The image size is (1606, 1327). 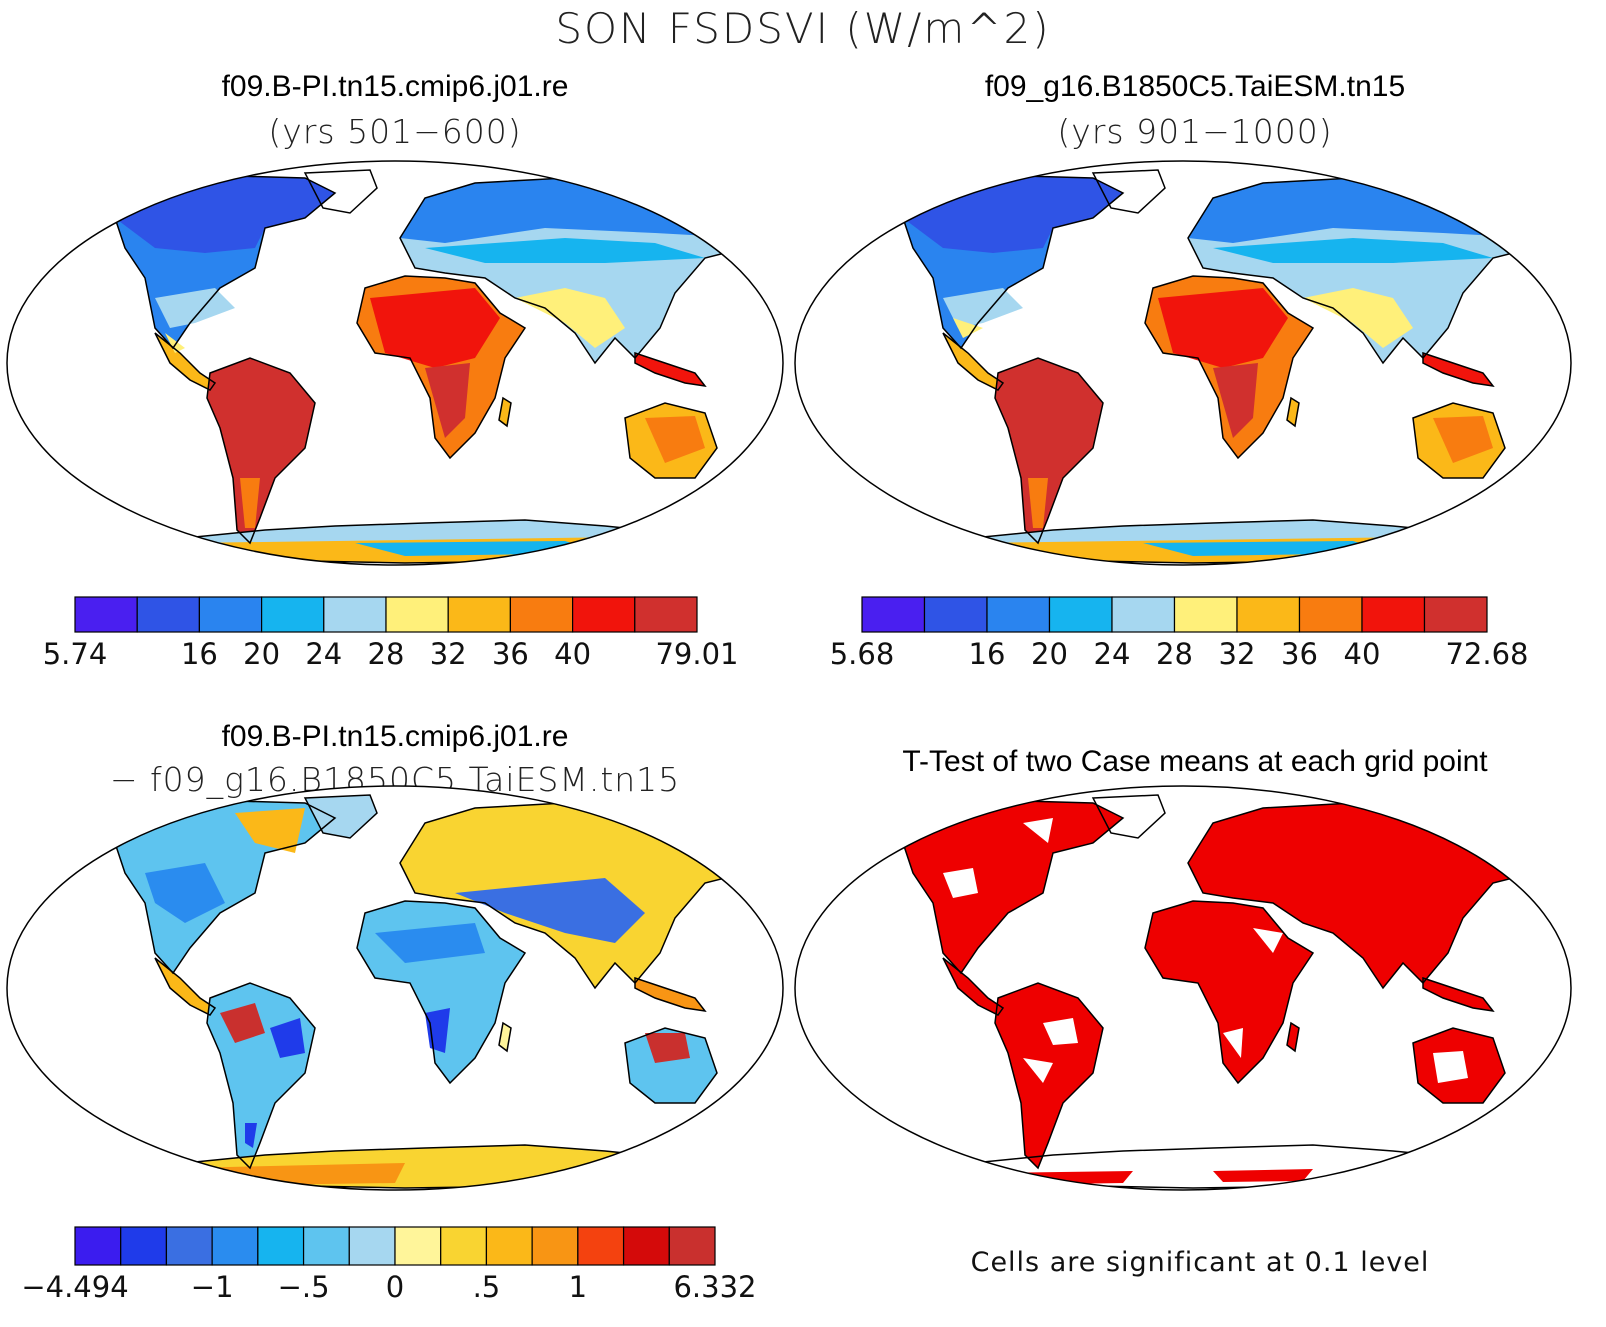 I want to click on panel-1-title: f09.B-PI.tn15.cmip6.j01.re, so click(x=395, y=86).